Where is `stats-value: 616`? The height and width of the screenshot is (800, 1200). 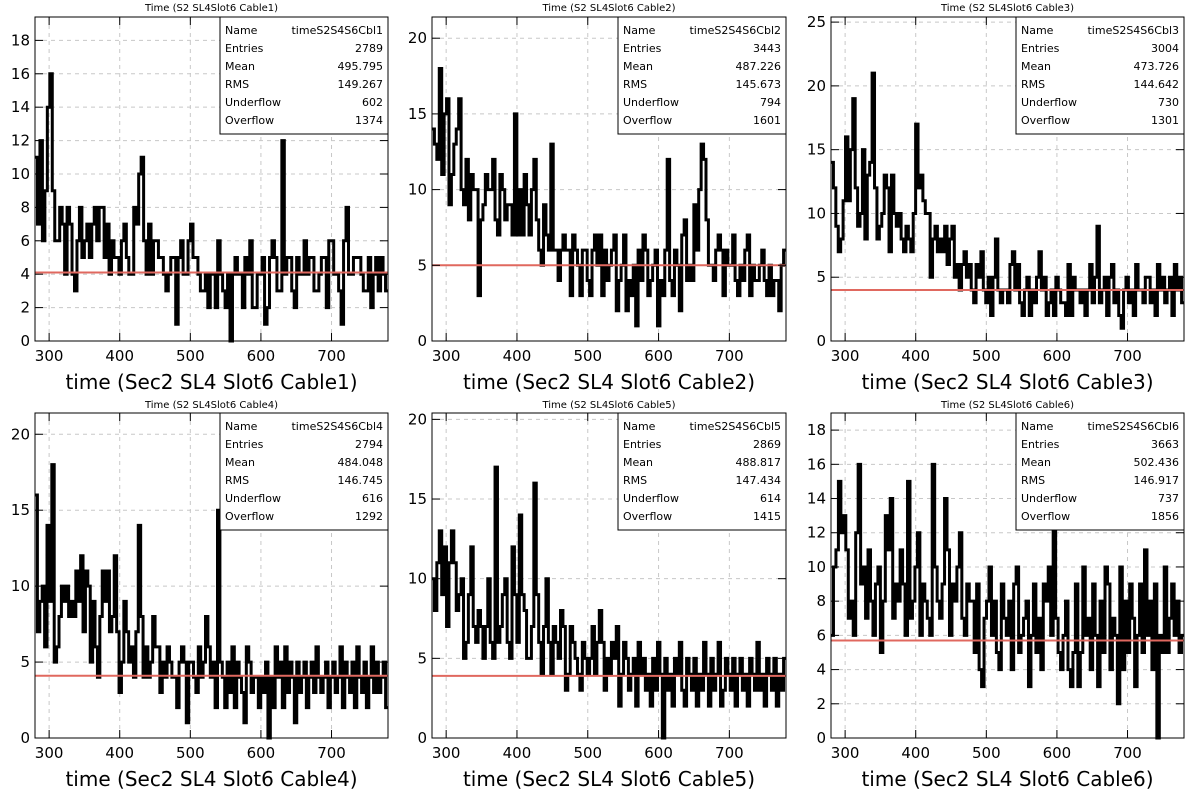 stats-value: 616 is located at coordinates (372, 498).